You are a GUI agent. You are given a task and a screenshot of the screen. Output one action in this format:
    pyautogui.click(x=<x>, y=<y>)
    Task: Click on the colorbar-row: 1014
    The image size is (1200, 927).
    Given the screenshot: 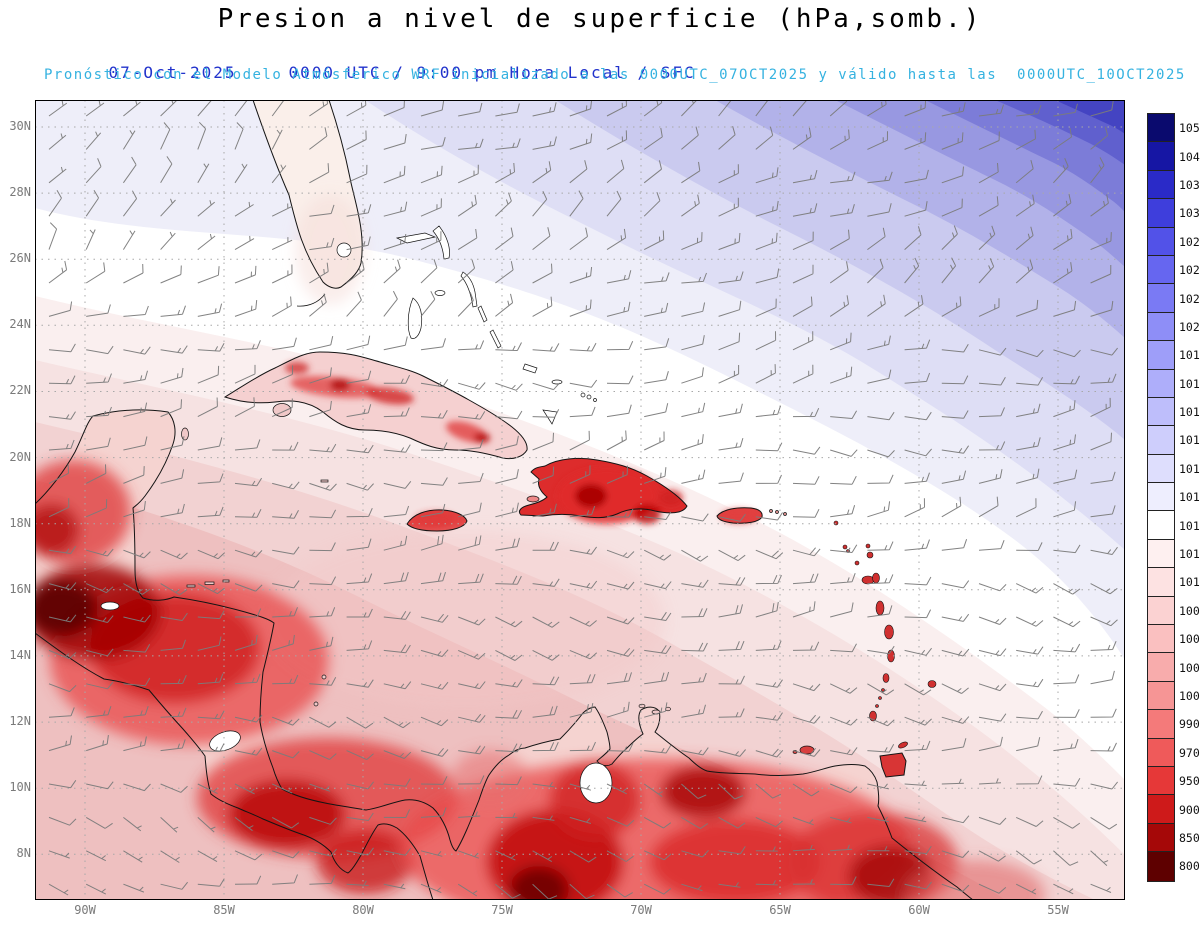 What is the action you would take?
    pyautogui.click(x=1174, y=497)
    